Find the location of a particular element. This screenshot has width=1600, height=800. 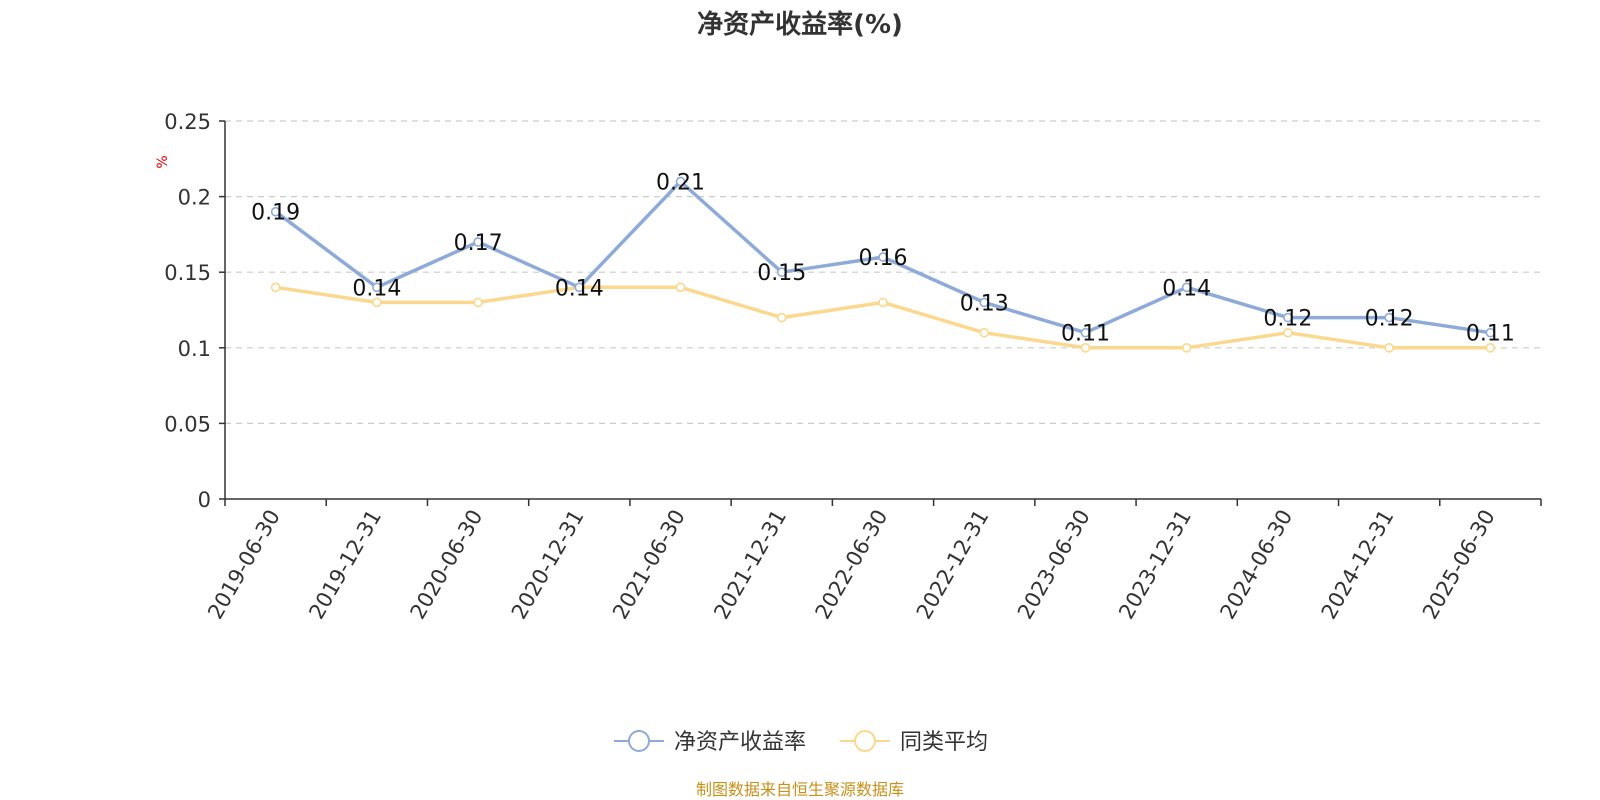

x-tick-label: 2023-12-31 is located at coordinates (1155, 565).